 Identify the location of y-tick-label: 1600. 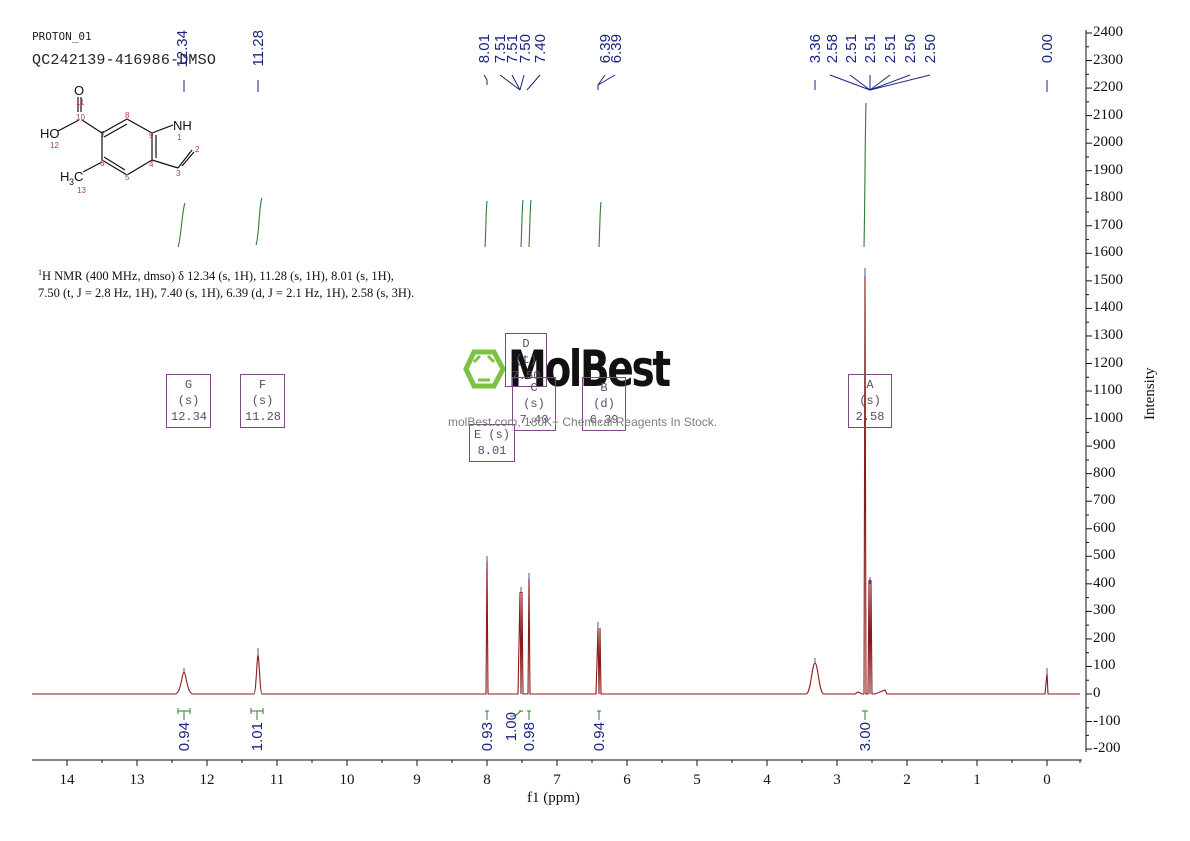
(1108, 252).